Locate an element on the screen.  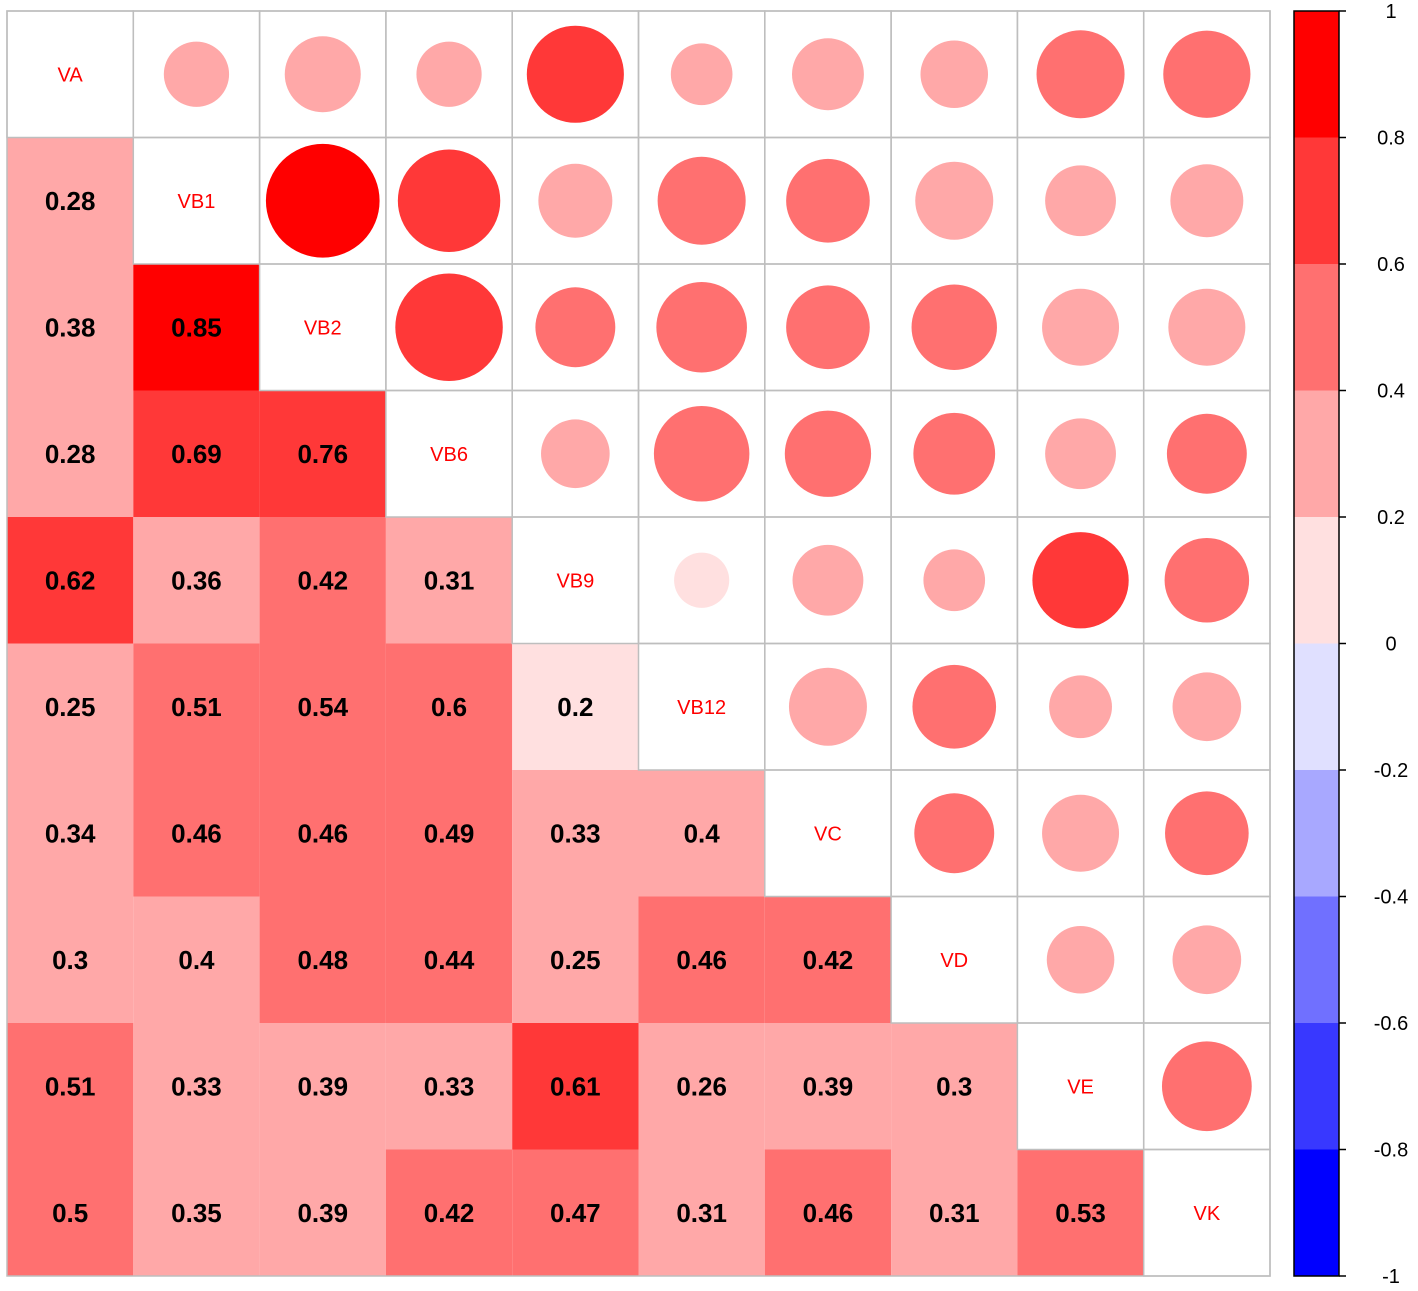
cell-value-VD-VB6: 0.44 is located at coordinates (449, 960).